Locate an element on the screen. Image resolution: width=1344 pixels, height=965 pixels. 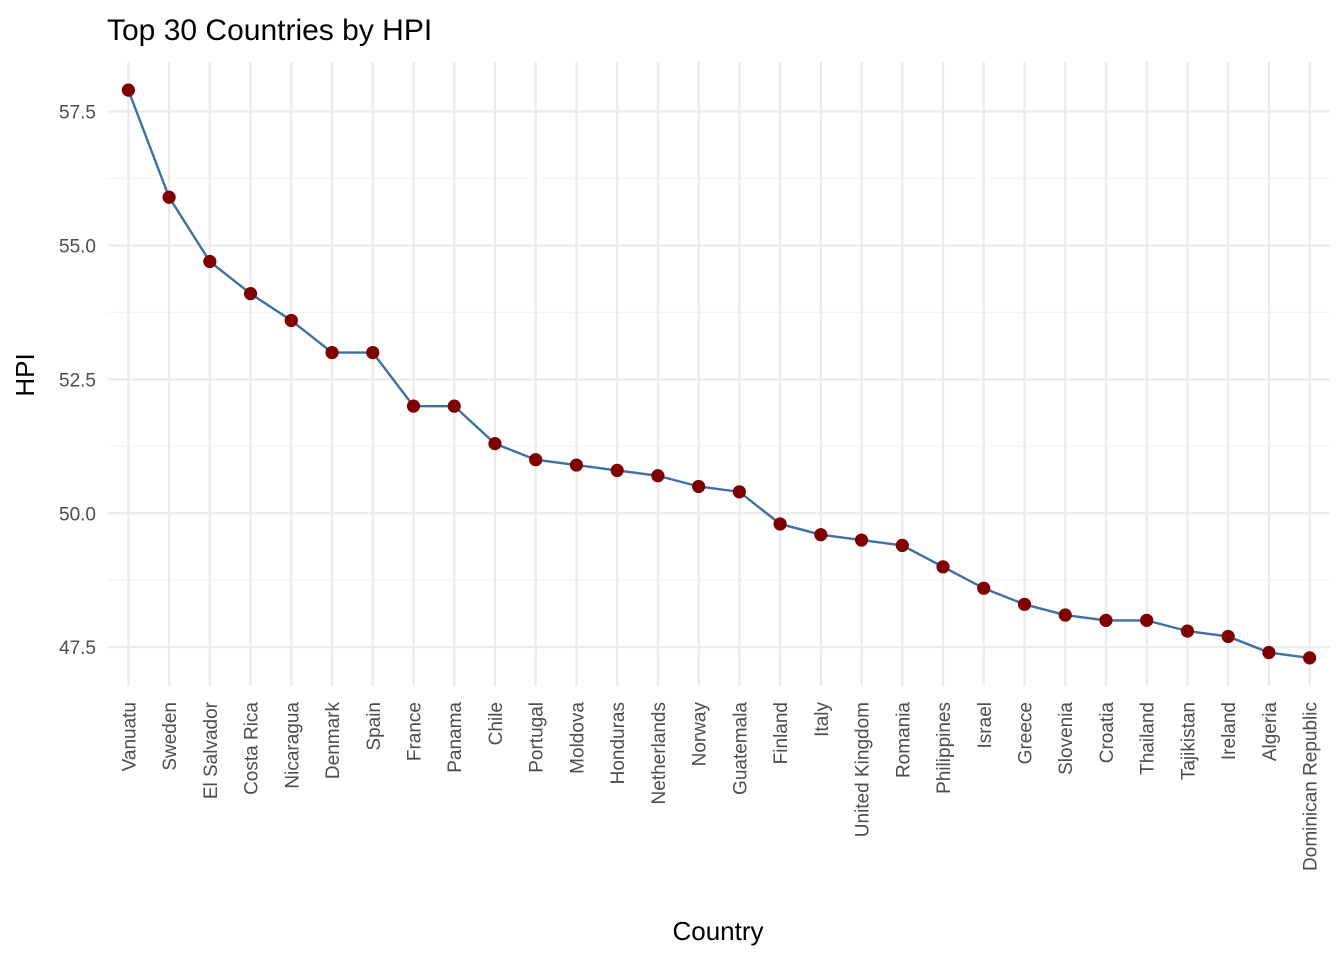
y-tick-label: 50.0 is located at coordinates (77, 514).